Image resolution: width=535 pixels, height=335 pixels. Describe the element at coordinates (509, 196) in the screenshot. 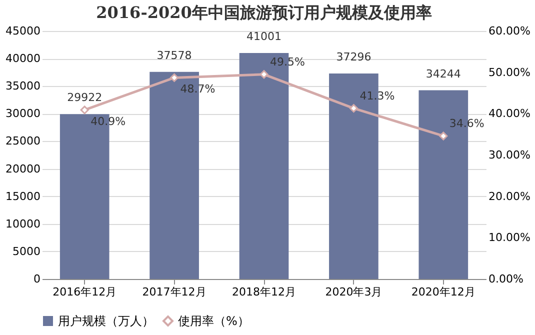

I see `y2-tick-label: 20.00%` at that location.